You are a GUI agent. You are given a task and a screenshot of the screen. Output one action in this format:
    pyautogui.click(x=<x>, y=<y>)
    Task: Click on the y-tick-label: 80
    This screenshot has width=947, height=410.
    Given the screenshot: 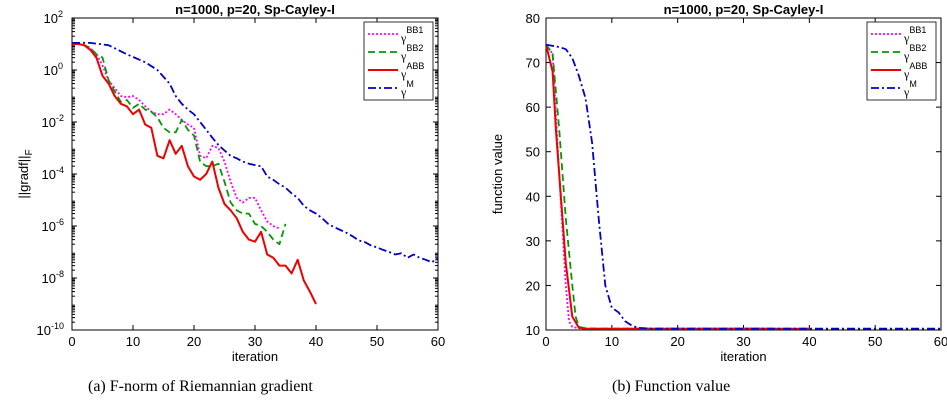 What is the action you would take?
    pyautogui.click(x=533, y=18)
    